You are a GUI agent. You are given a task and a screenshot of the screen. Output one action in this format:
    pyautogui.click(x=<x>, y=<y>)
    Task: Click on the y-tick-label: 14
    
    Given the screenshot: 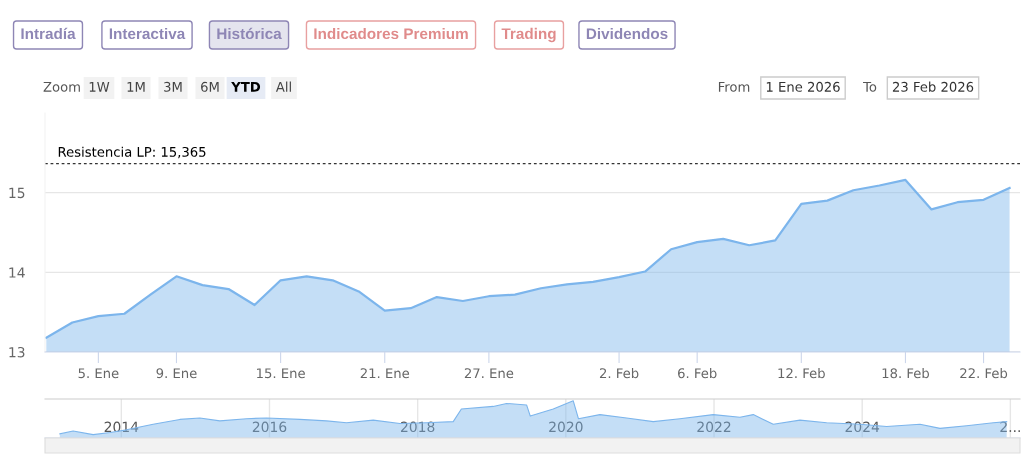 What is the action you would take?
    pyautogui.click(x=17, y=272)
    